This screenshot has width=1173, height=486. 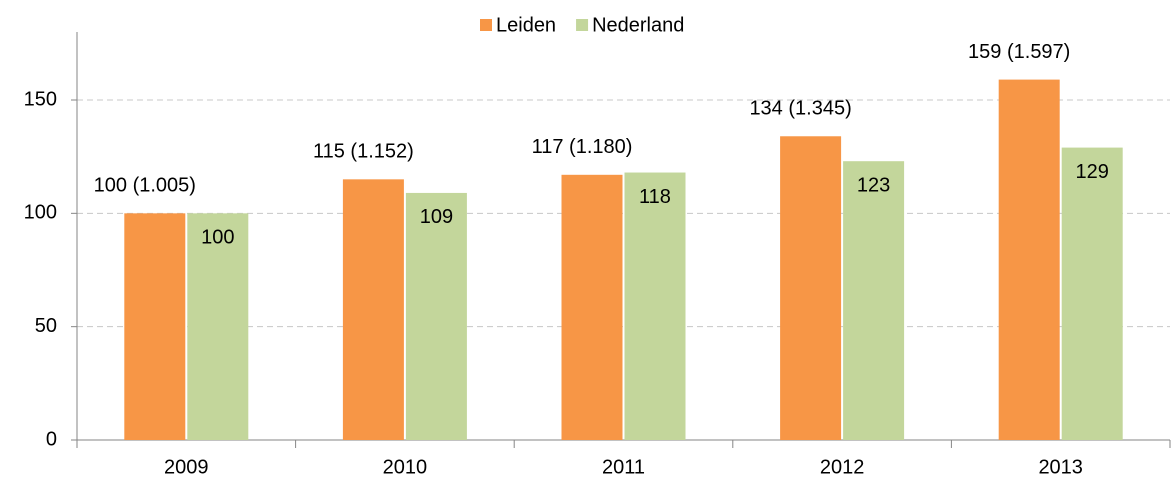 What do you see at coordinates (51, 439) in the screenshot?
I see `y-tick-label: 0` at bounding box center [51, 439].